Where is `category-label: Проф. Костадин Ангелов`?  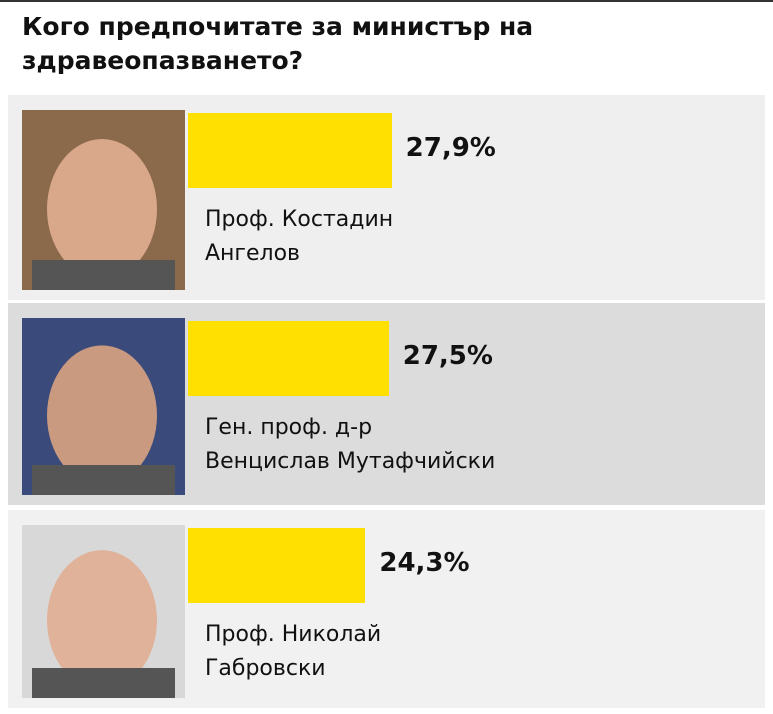 category-label: Проф. Костадин Ангелов is located at coordinates (299, 236).